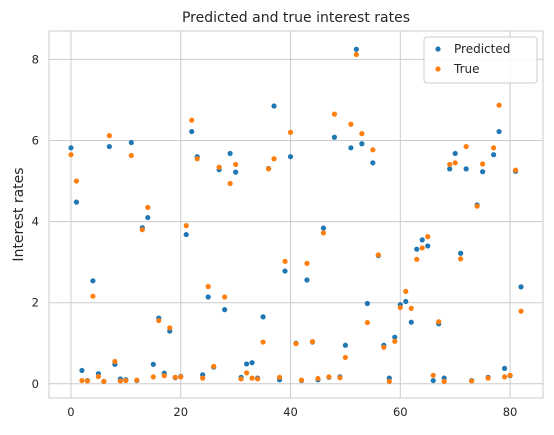  I want to click on y-tick-label: 8, so click(35, 59).